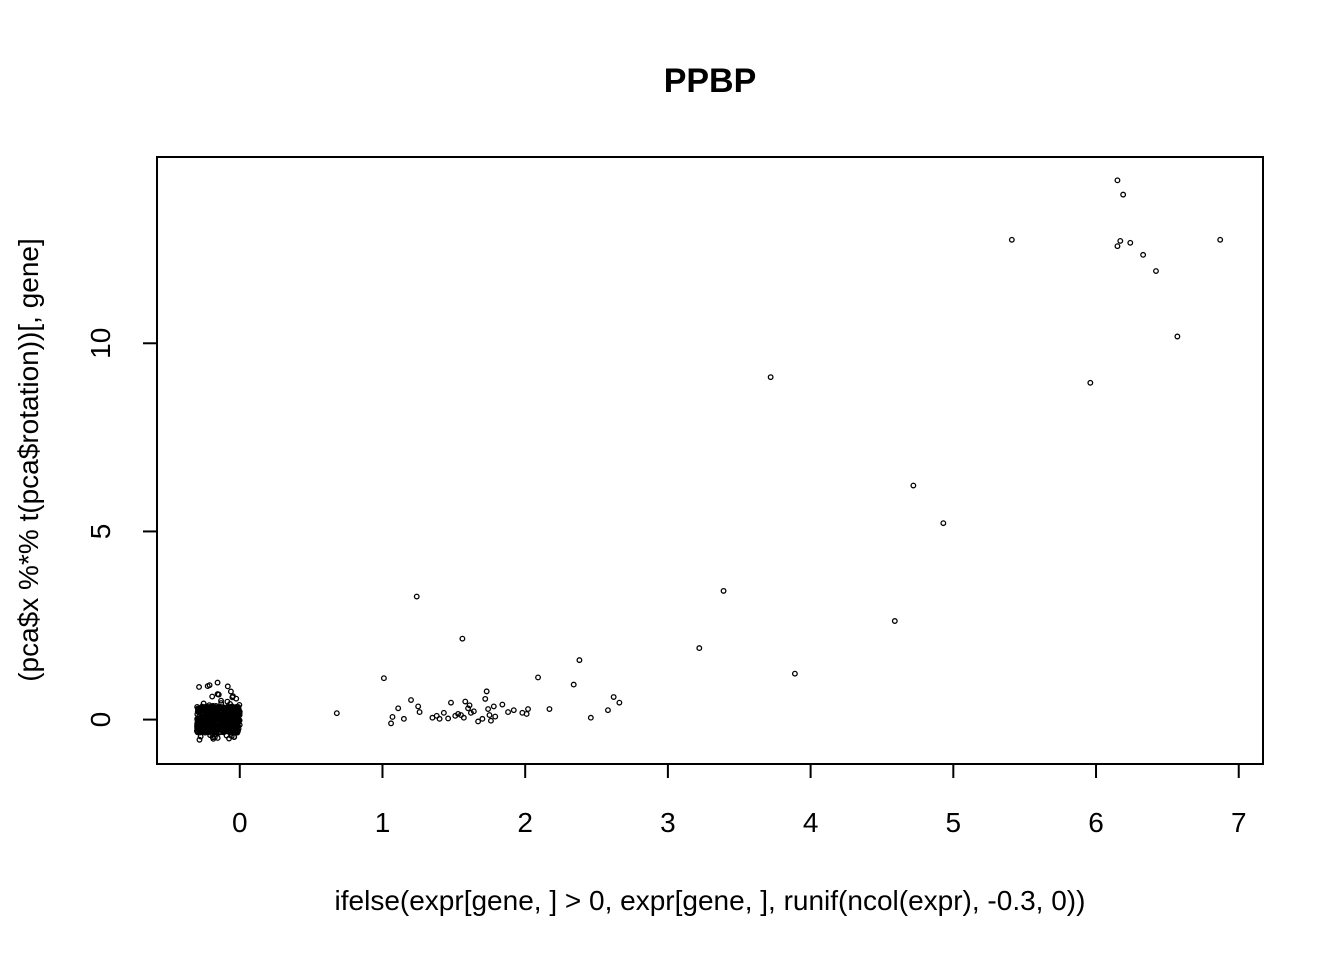 This screenshot has height=960, width=1344. What do you see at coordinates (121, 528) in the screenshot?
I see `y-axis: 0 5 10` at bounding box center [121, 528].